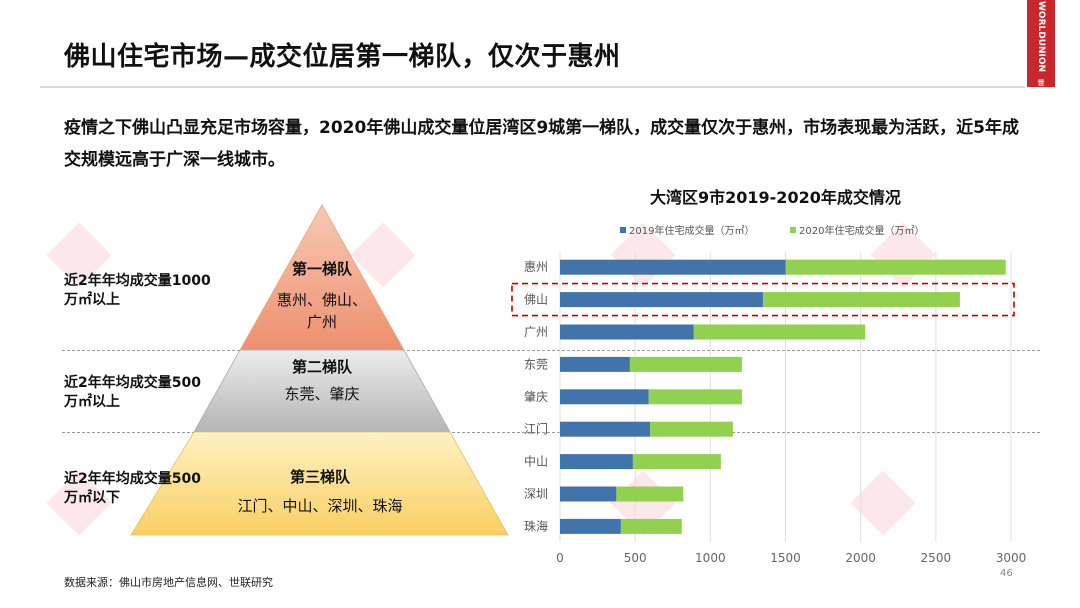 This screenshot has width=1080, height=608. I want to click on x-tick-label: 1500, so click(785, 558).